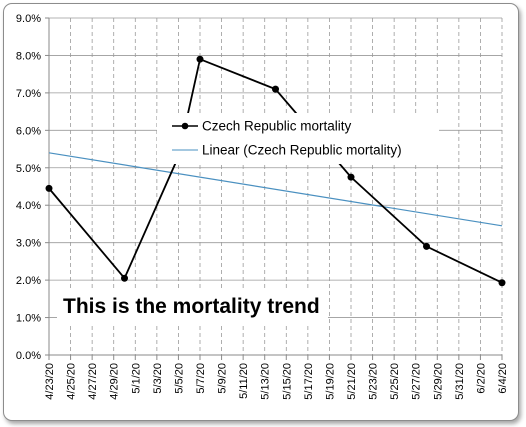 This screenshot has width=526, height=427. I want to click on legend-label-mortality: Czech Republic mortality, so click(277, 126).